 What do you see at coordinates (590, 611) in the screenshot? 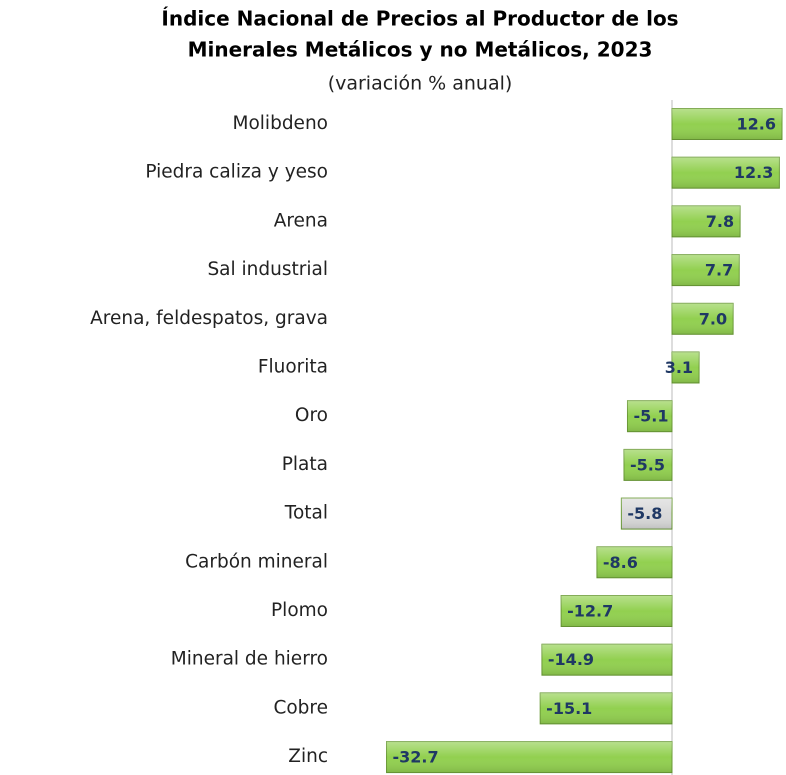
I see `value-label: -12.7` at bounding box center [590, 611].